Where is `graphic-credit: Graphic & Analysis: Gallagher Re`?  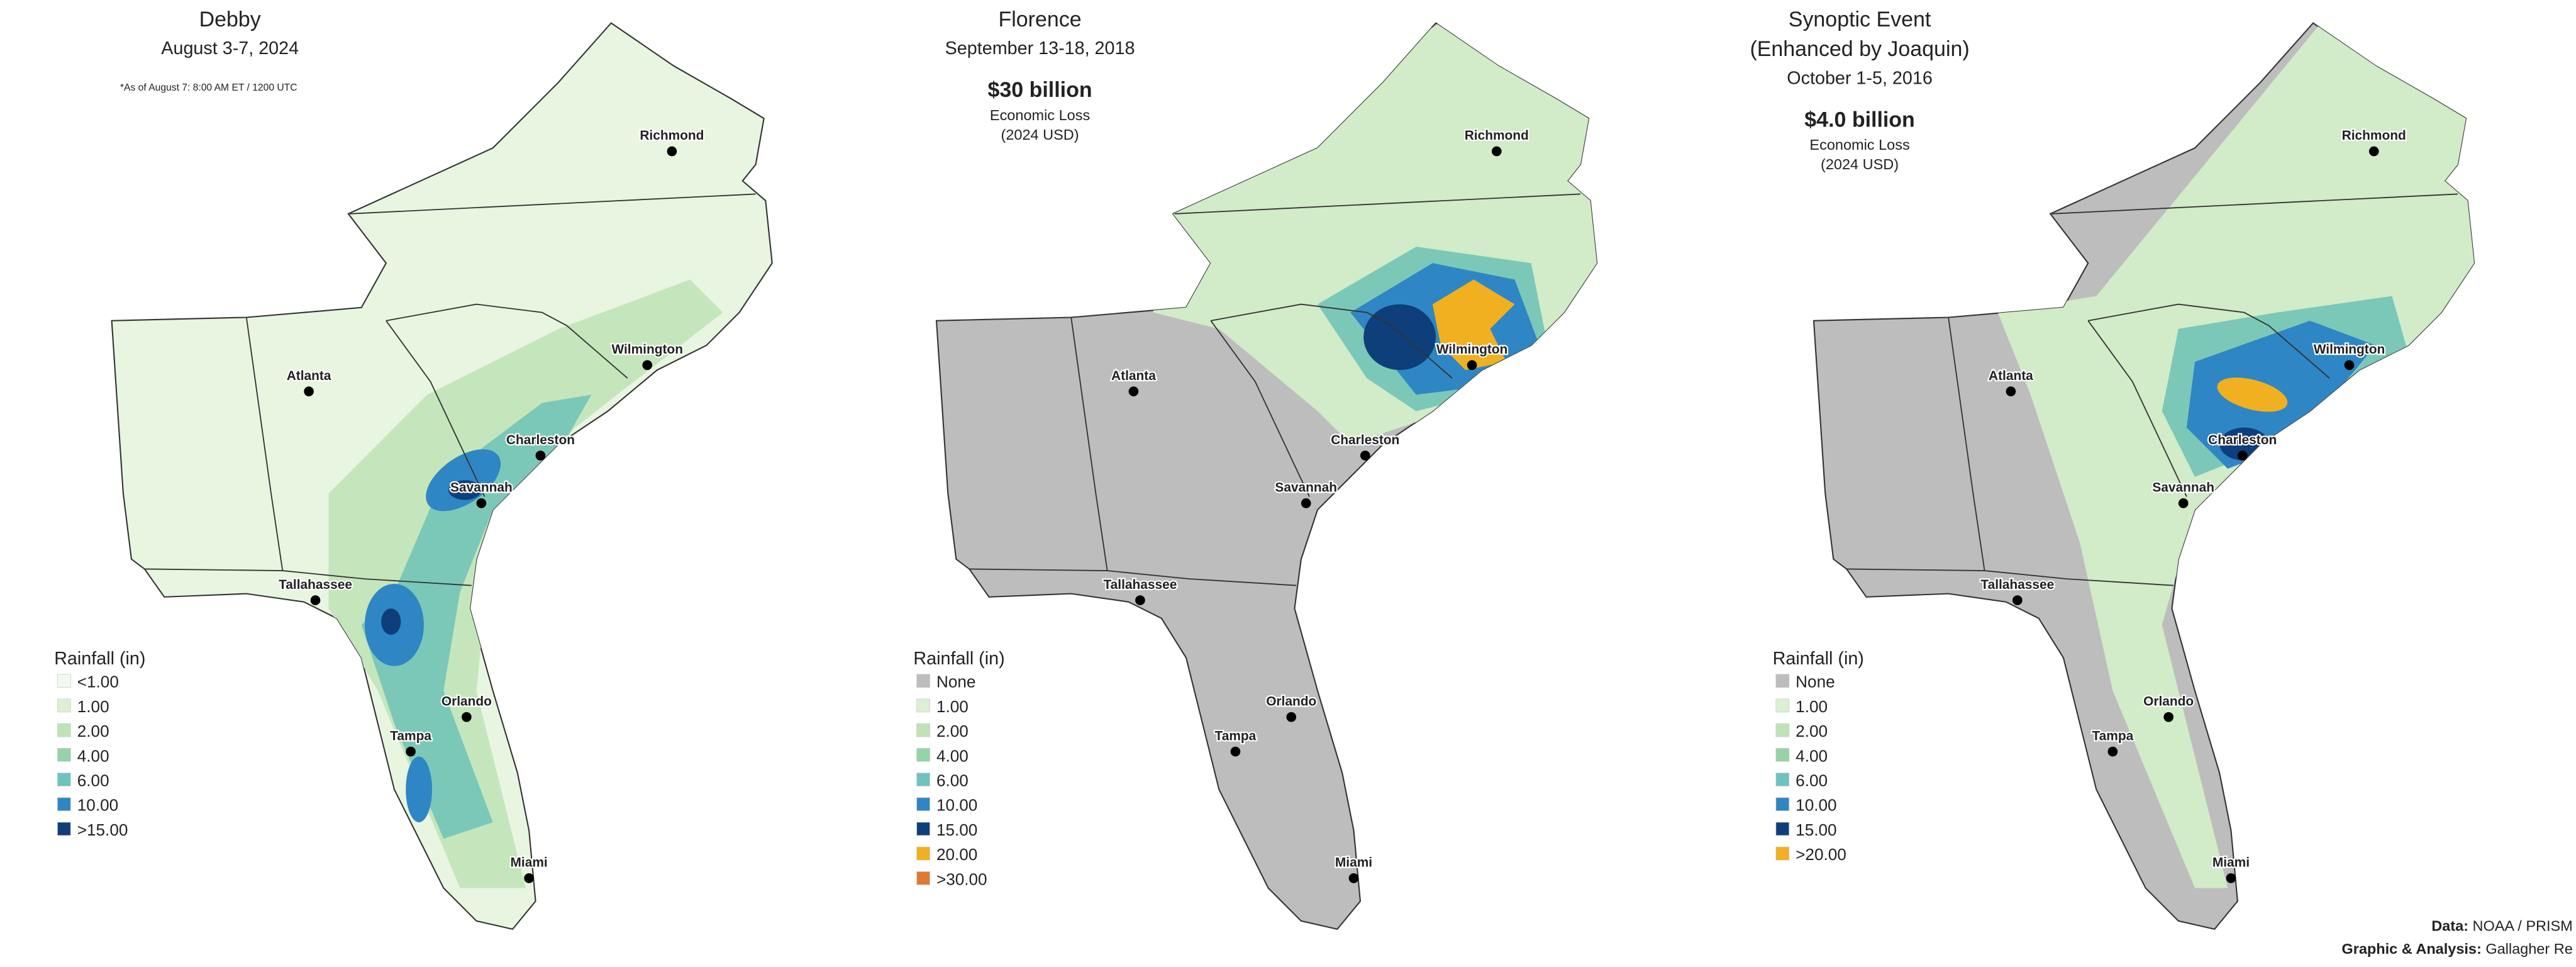
graphic-credit: Graphic & Analysis: Gallagher Re is located at coordinates (2456, 949).